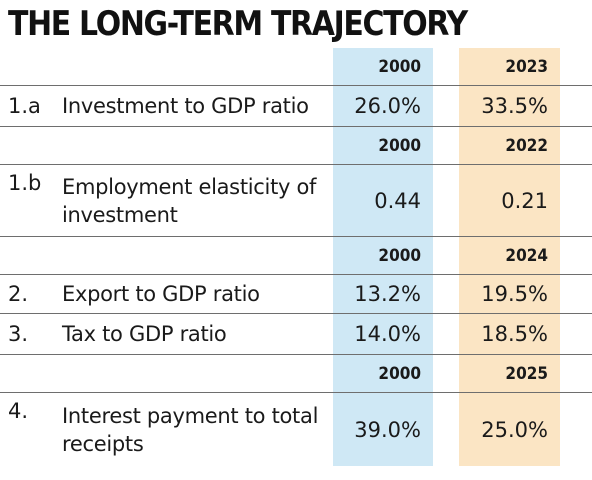 This screenshot has height=480, width=592. Describe the element at coordinates (514, 334) in the screenshot. I see `value-latest: 18.5%` at that location.